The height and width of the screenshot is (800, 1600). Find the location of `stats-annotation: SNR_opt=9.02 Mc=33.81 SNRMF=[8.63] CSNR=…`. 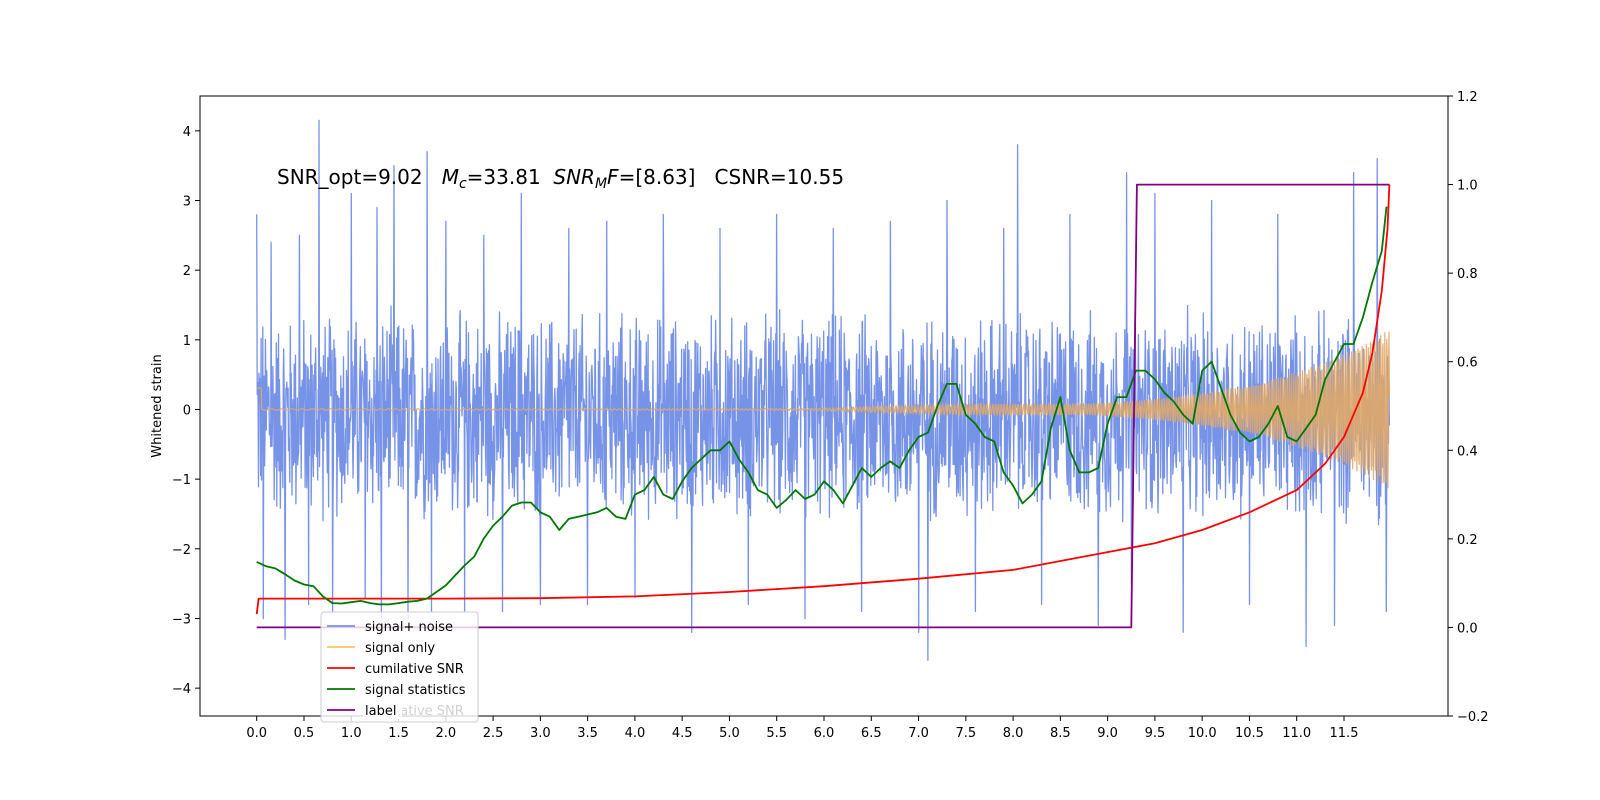

stats-annotation: SNR_opt=9.02 Mc=33.81 SNRMF=[8.63] CSNR=… is located at coordinates (560, 178).